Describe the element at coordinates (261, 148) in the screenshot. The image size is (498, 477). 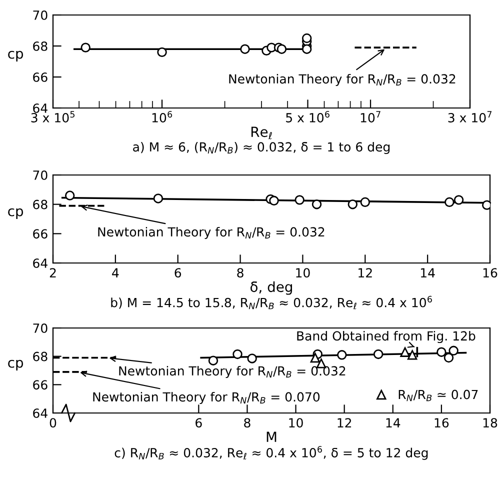
I see `text: a) M ≈ 6, (R$_{N}$/R$_{B}$) ≈ 0.032, δ̄ = 1 to 6 deg` at that location.